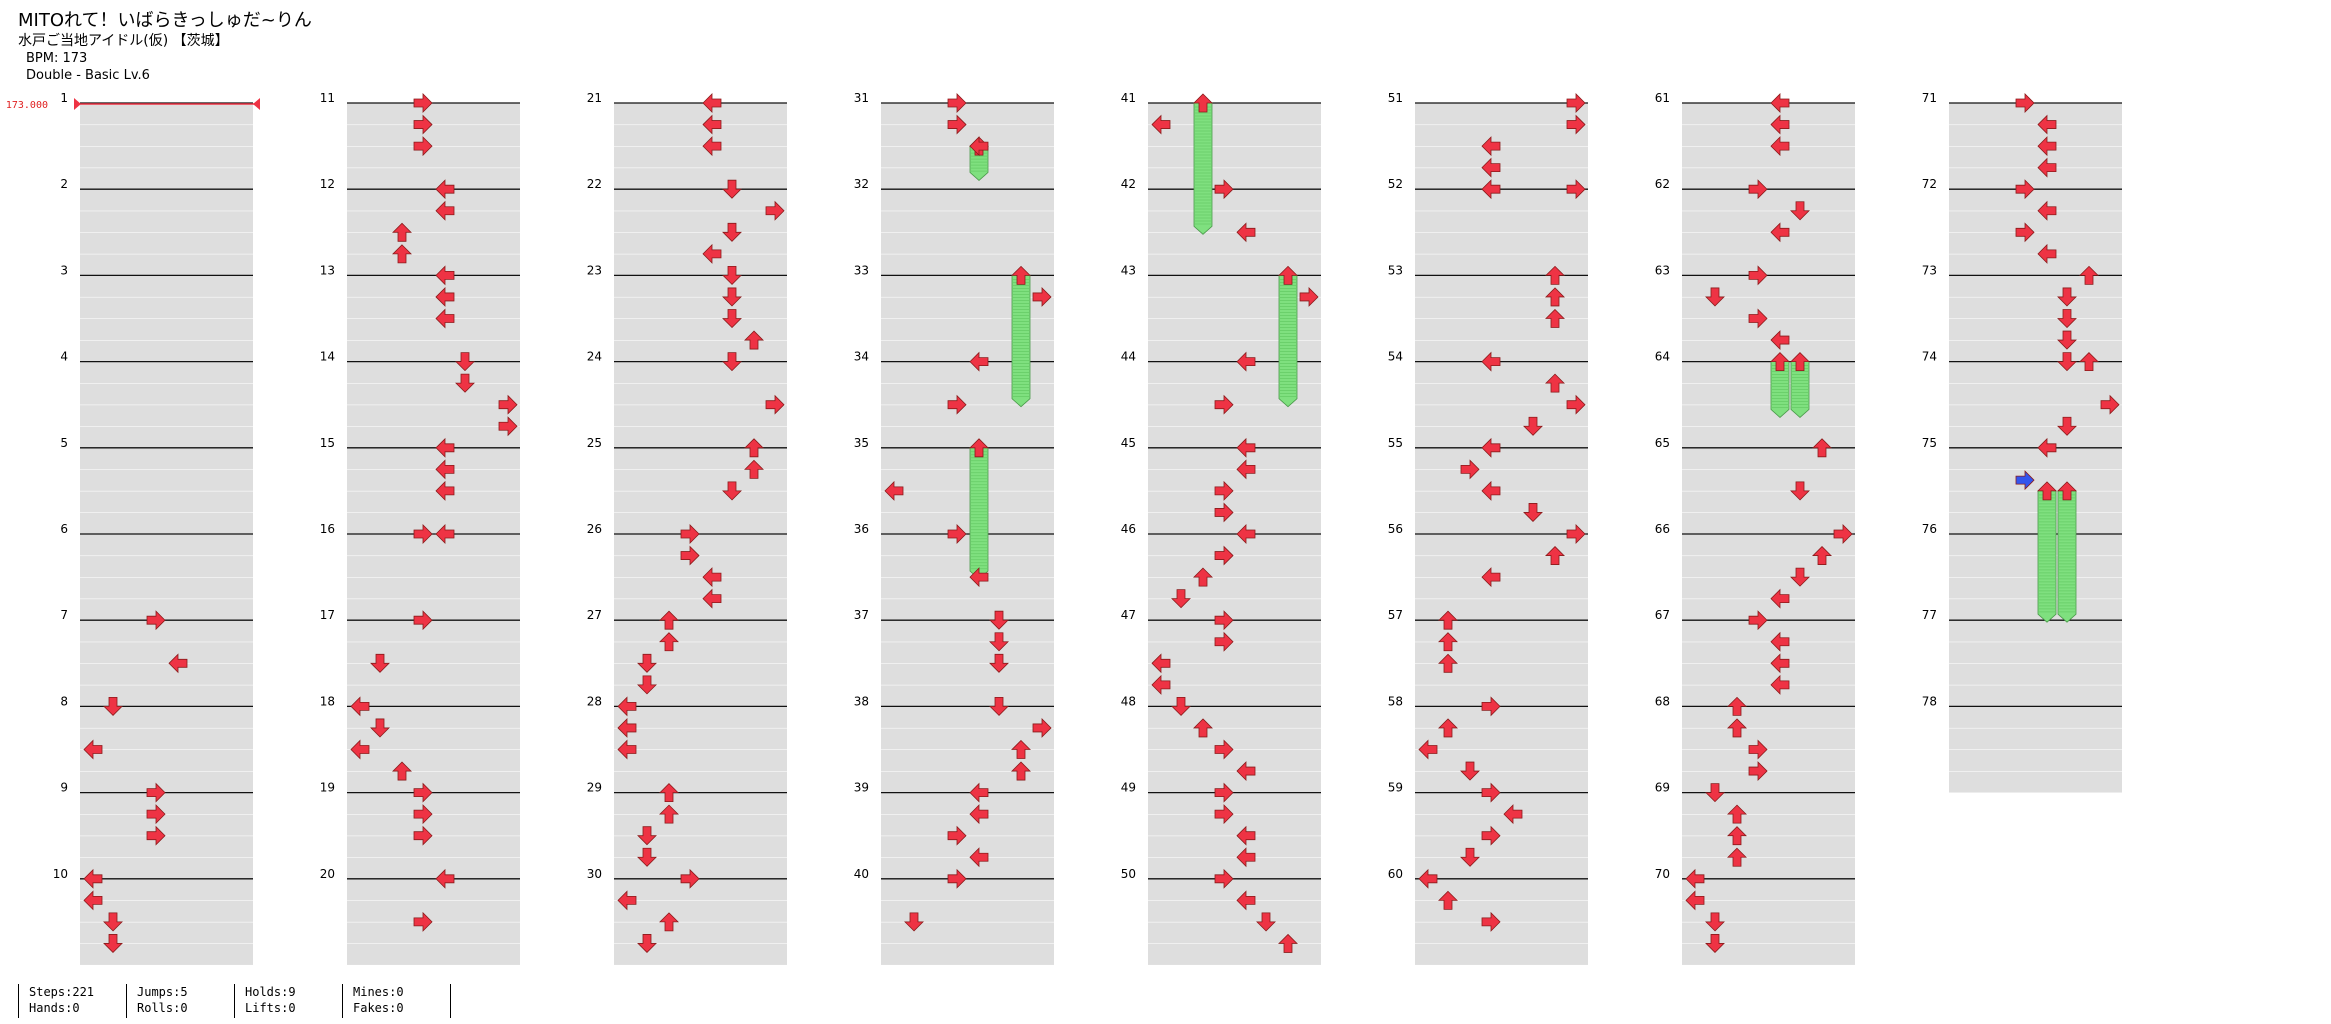 This screenshot has height=1024, width=2331. Describe the element at coordinates (1662, 529) in the screenshot. I see `measure-number: 66` at that location.